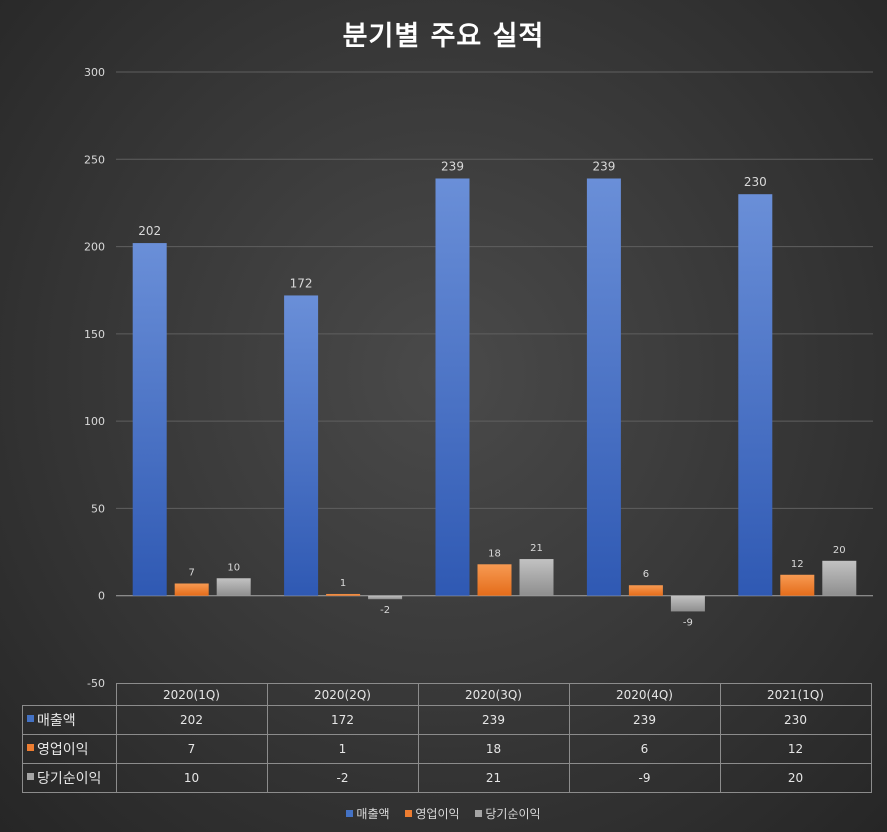 The image size is (887, 832). Describe the element at coordinates (191, 720) in the screenshot. I see `table-cell: 202` at that location.